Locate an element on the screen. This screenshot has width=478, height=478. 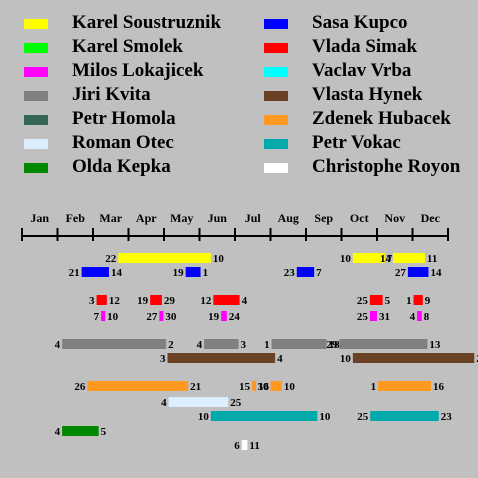
bar-start-label: 14 is located at coordinates (386, 259).